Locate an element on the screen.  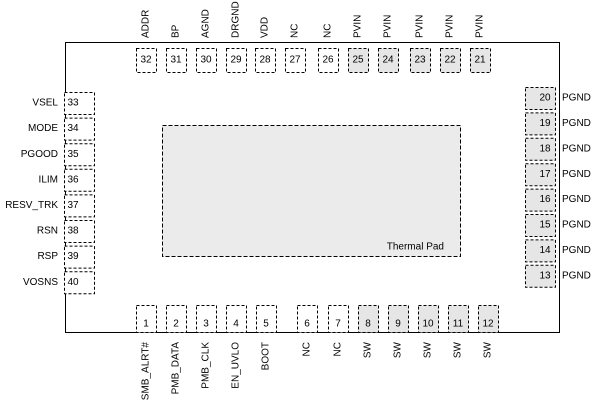
pin-number: 37 is located at coordinates (73, 205).